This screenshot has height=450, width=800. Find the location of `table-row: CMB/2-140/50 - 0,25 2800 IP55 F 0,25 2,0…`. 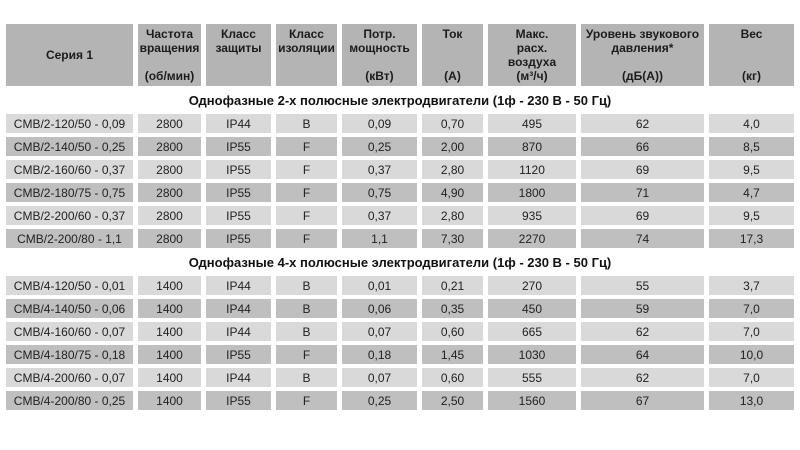

table-row: CMB/2-140/50 - 0,25 2800 IP55 F 0,25 2,0… is located at coordinates (400, 146).